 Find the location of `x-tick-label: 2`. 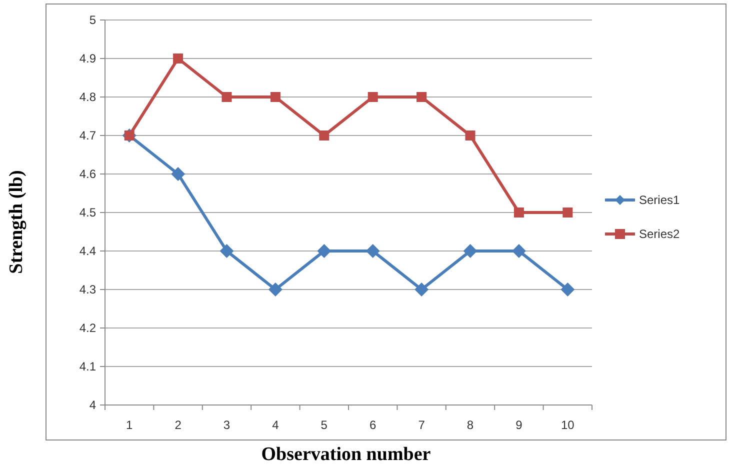

x-tick-label: 2 is located at coordinates (178, 425).